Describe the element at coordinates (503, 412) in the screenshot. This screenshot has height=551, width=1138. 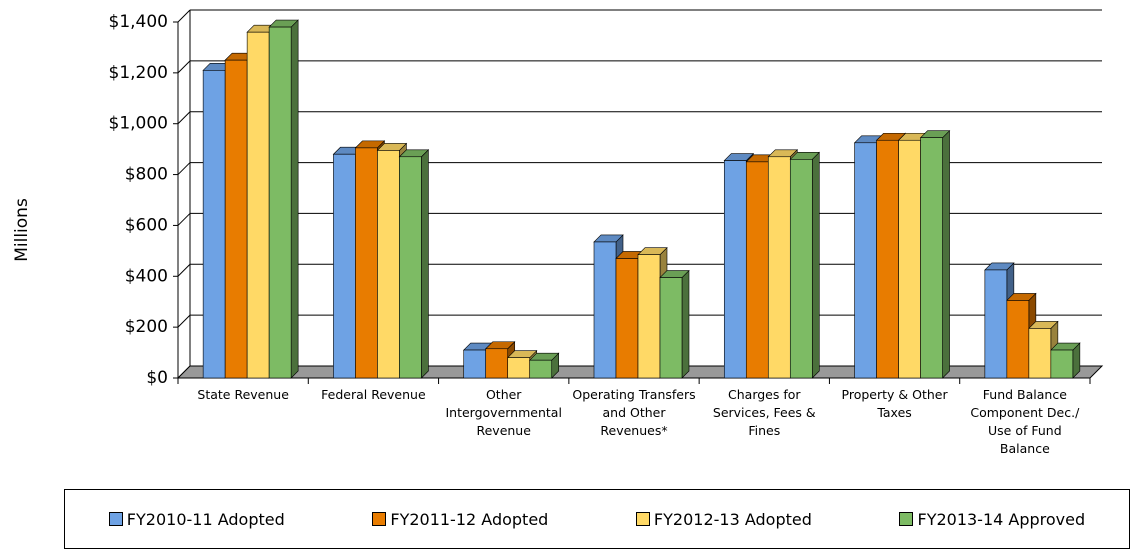
I see `x-tick-label: Other Intergovernmental Revenue` at that location.